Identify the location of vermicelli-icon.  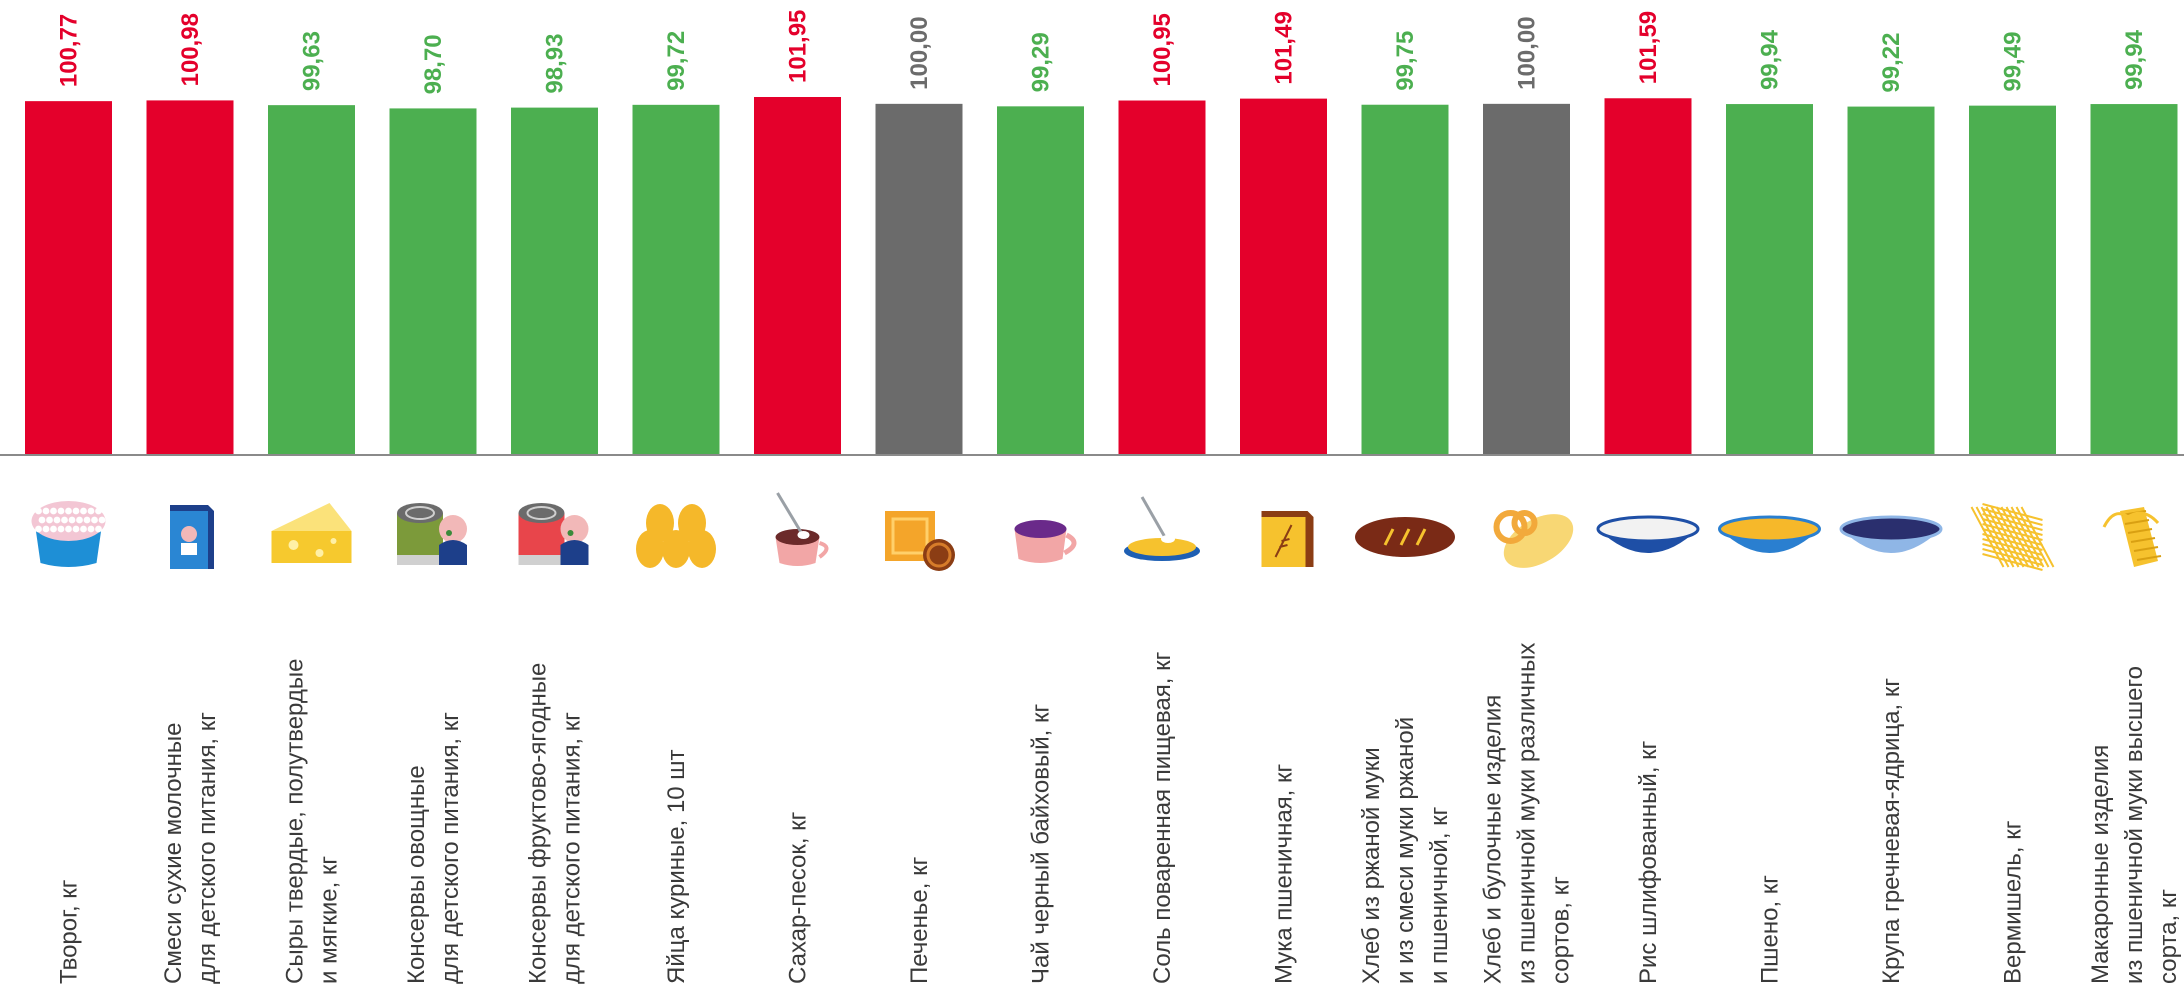
(2012, 537).